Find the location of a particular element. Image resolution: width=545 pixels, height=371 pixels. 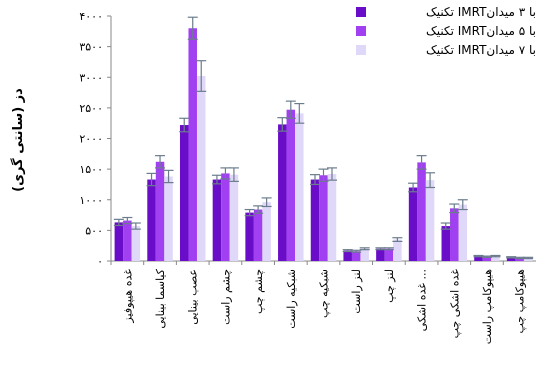

y-tick-label: ۲۰۰۰ is located at coordinates (91, 139).